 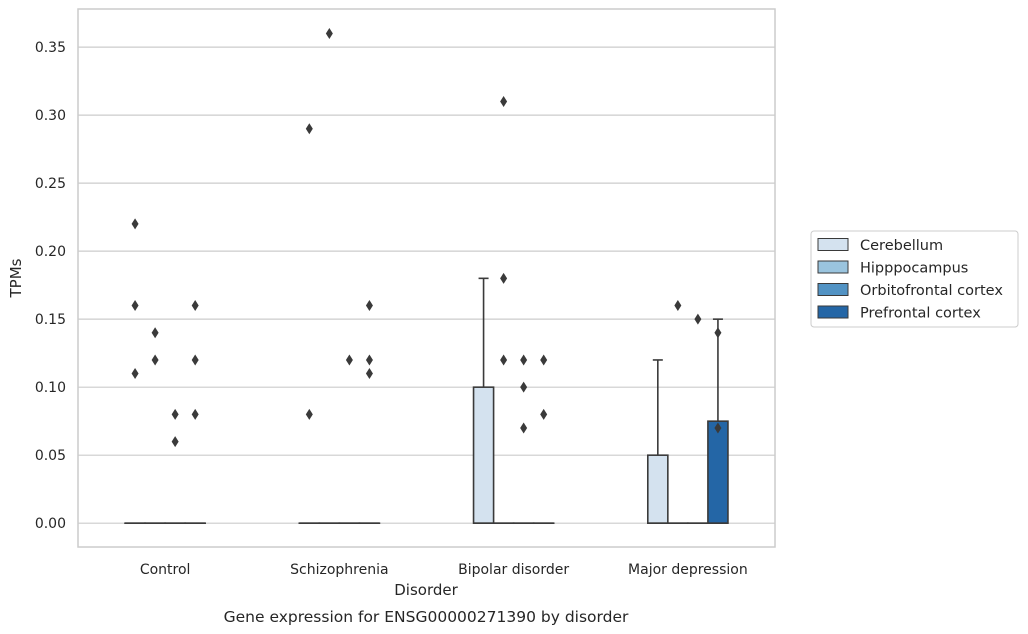 I want to click on y-axis-label: TPMs, so click(x=16, y=278).